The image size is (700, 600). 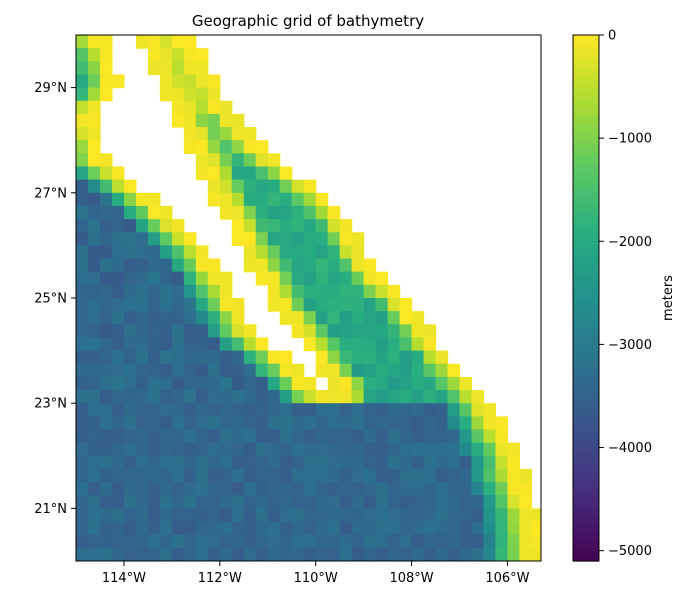 I want to click on colorbar-tick-label: −2000, so click(x=630, y=242).